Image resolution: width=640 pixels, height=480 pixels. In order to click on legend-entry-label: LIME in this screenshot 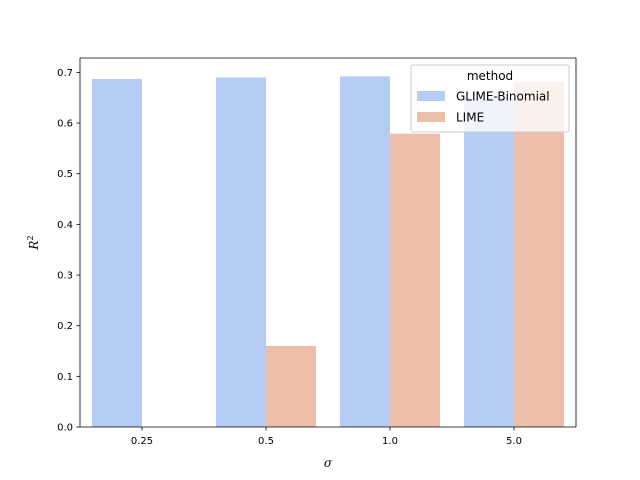, I will do `click(470, 118)`.